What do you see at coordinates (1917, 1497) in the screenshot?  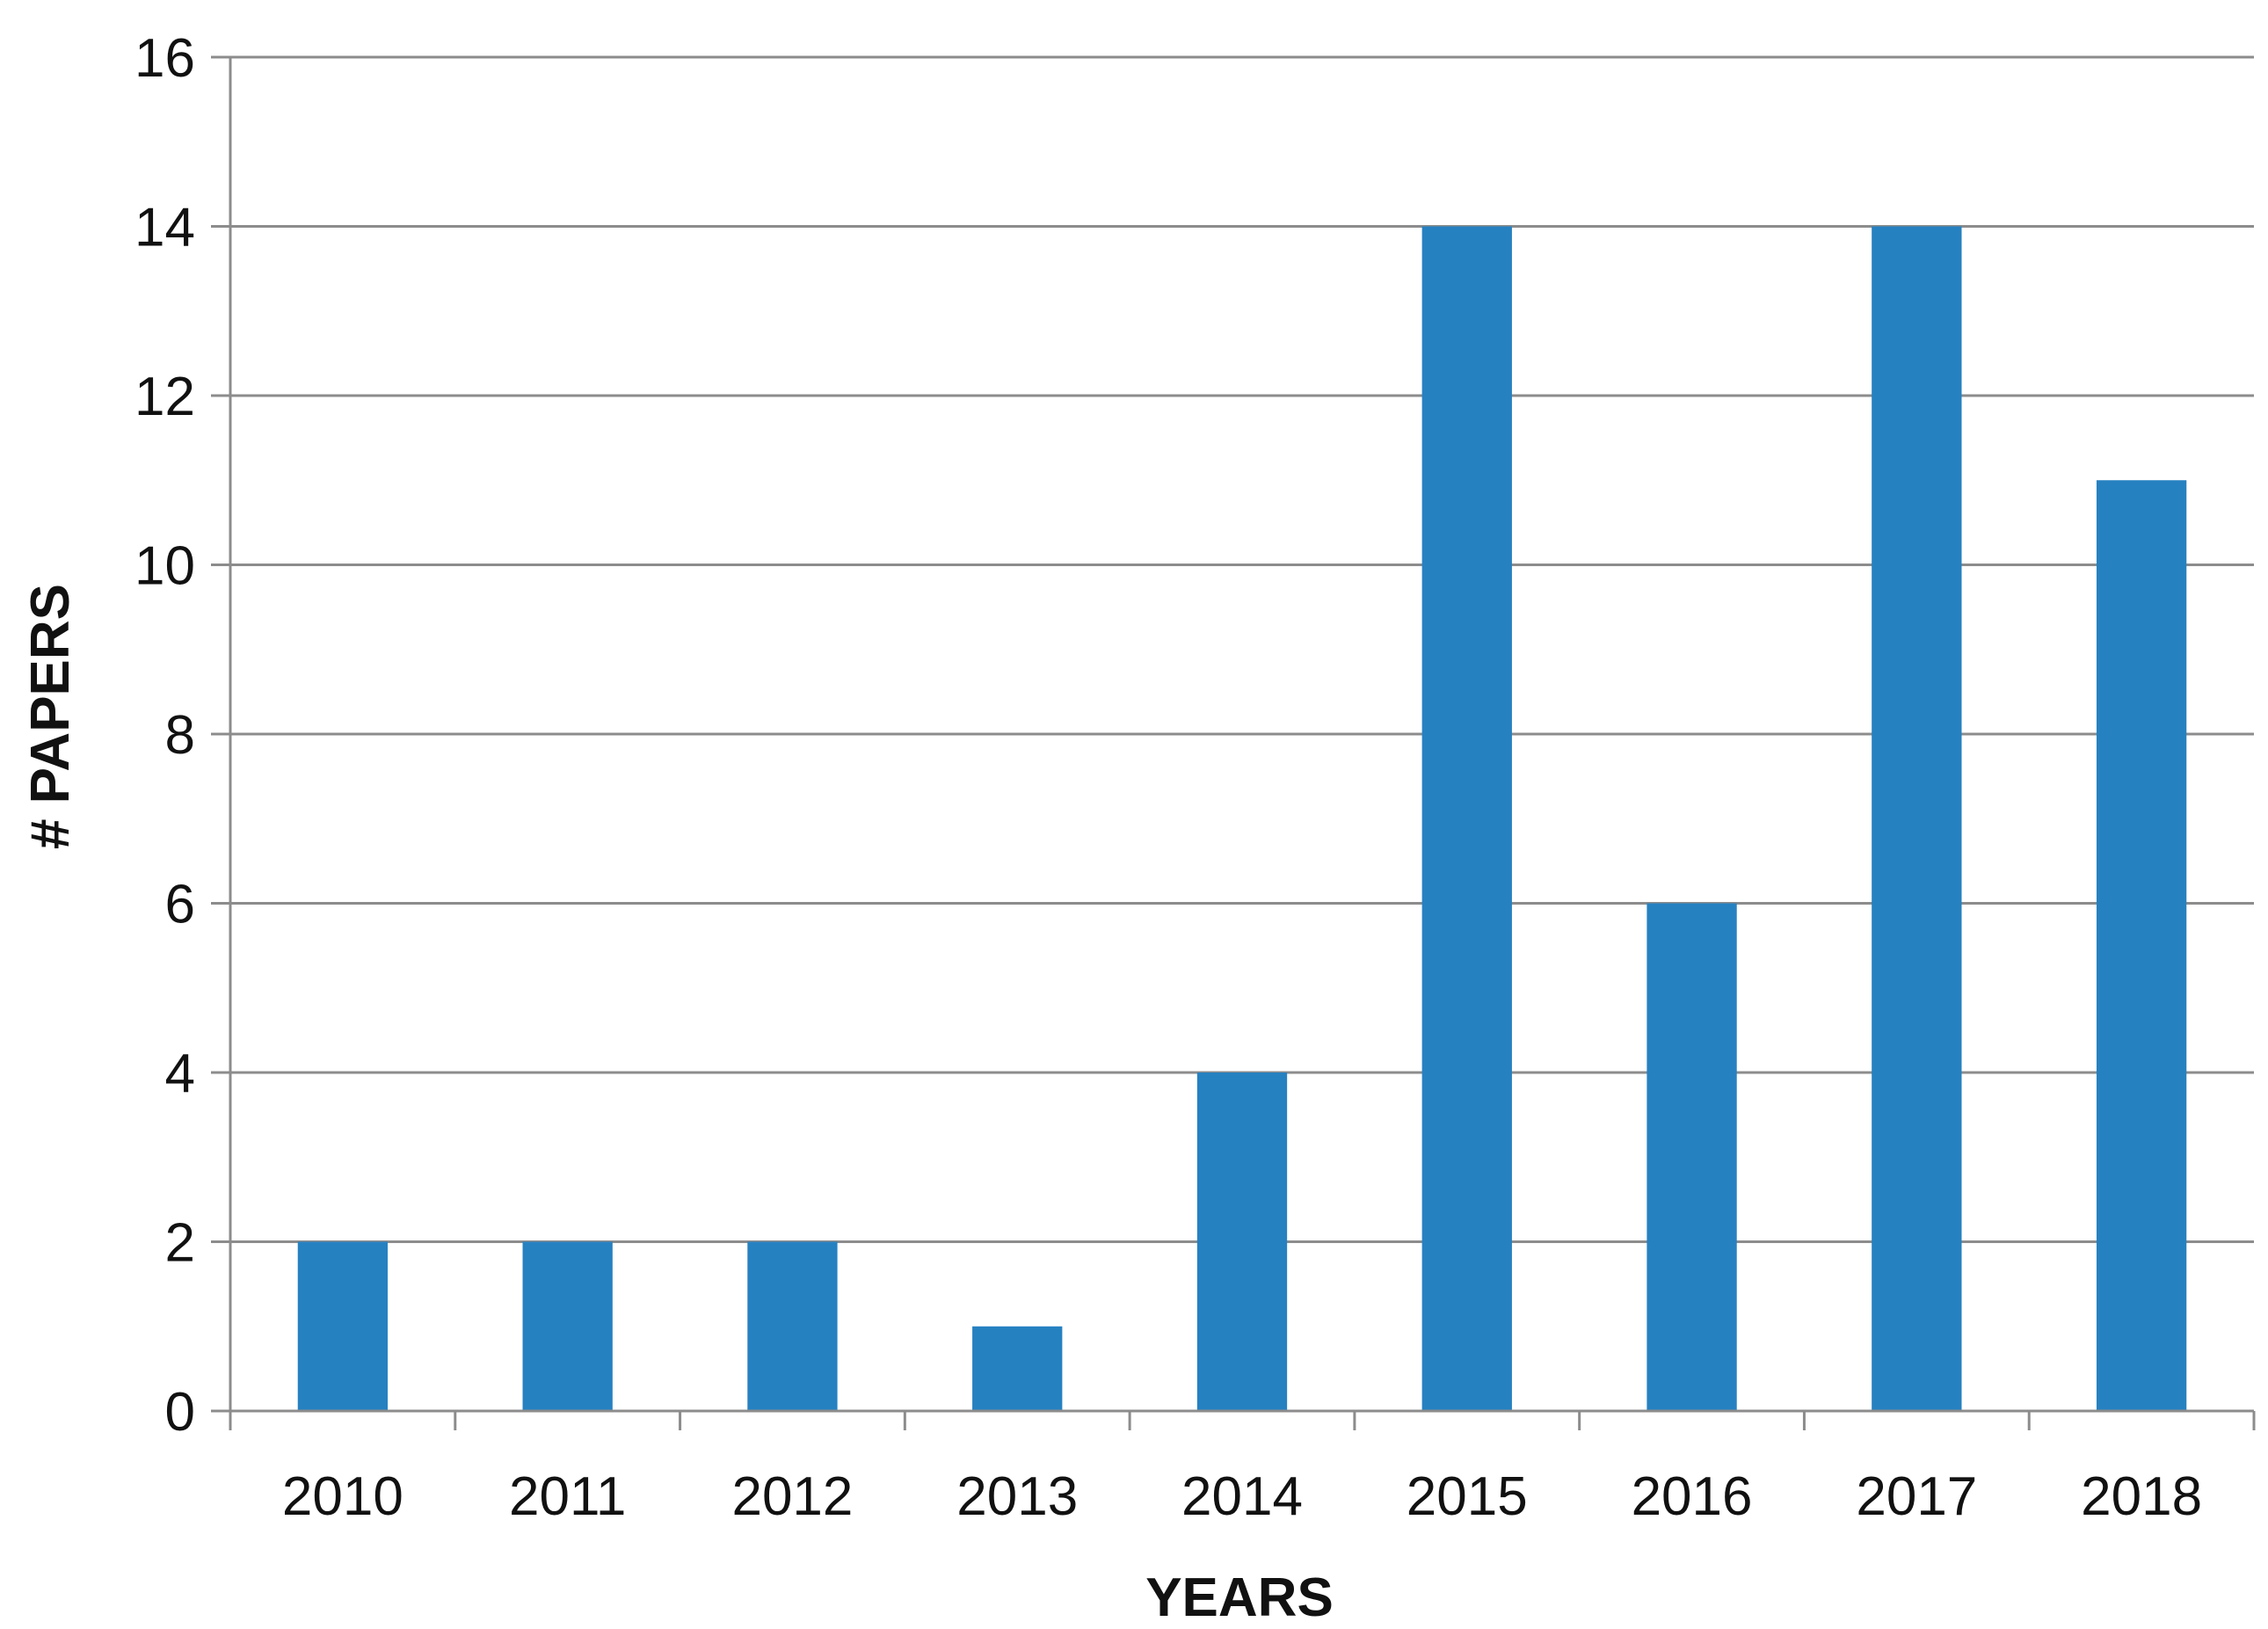 I see `x-tick-label: 2017` at bounding box center [1917, 1497].